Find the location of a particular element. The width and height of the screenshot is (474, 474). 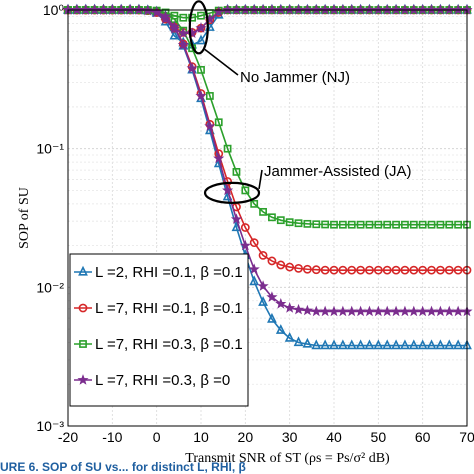

legend-label: L =7, RHI =0.3, β =0.1 is located at coordinates (169, 344).